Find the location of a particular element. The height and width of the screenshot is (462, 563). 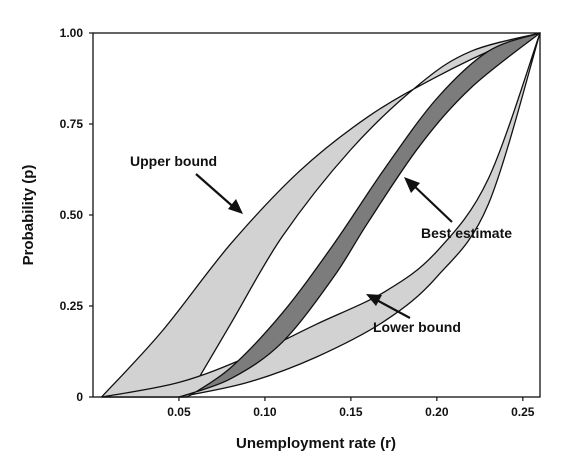

annotation-label: Upper bound is located at coordinates (173, 161).